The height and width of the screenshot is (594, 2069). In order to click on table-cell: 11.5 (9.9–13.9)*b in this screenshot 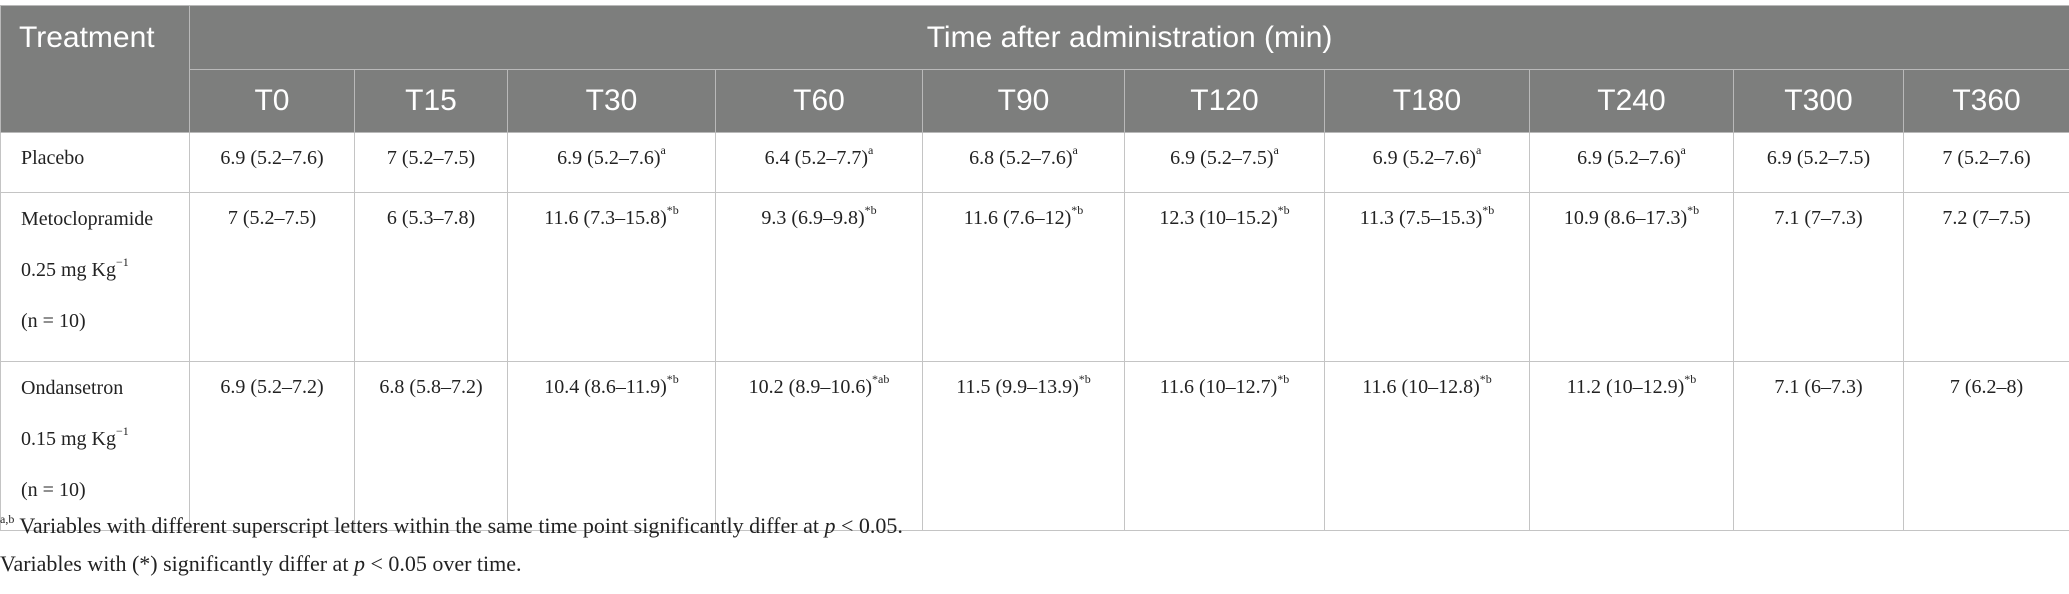, I will do `click(1023, 446)`.